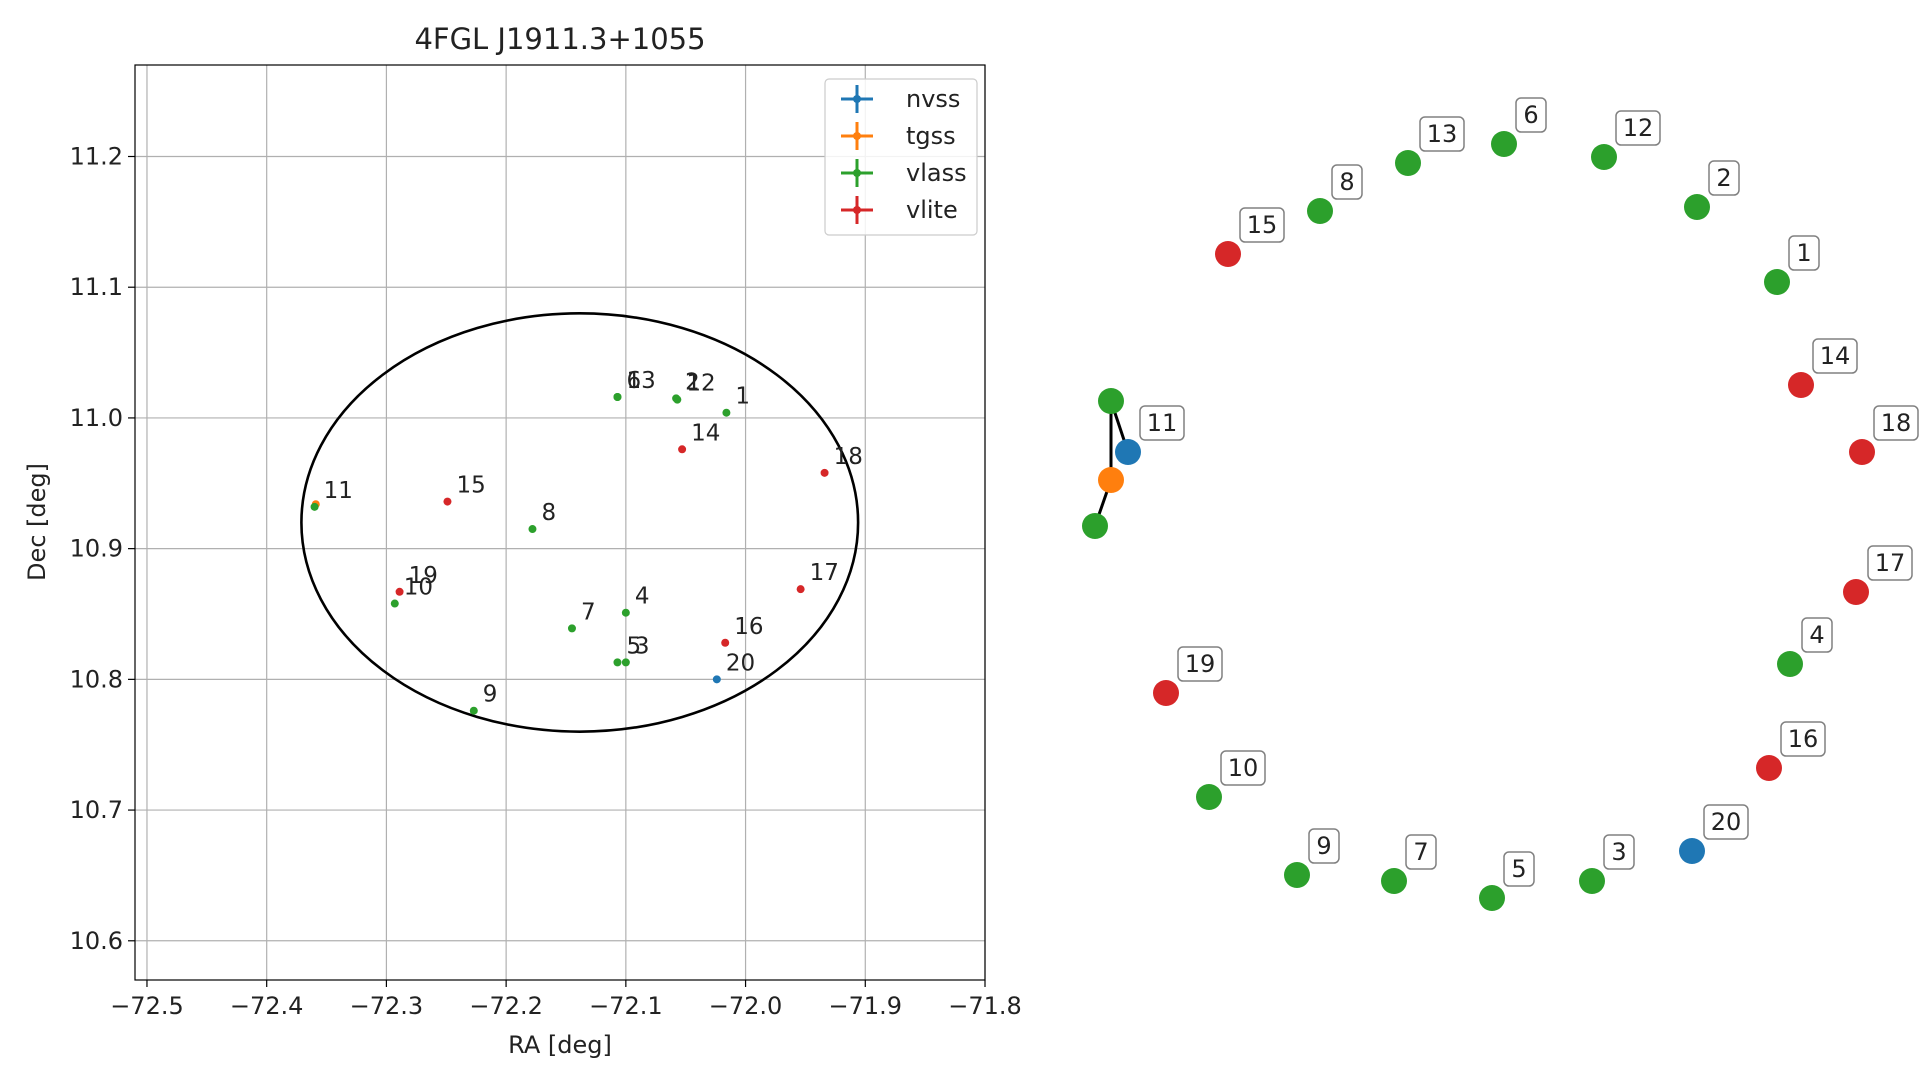  Describe the element at coordinates (748, 627) in the screenshot. I see `point-label: 16` at that location.